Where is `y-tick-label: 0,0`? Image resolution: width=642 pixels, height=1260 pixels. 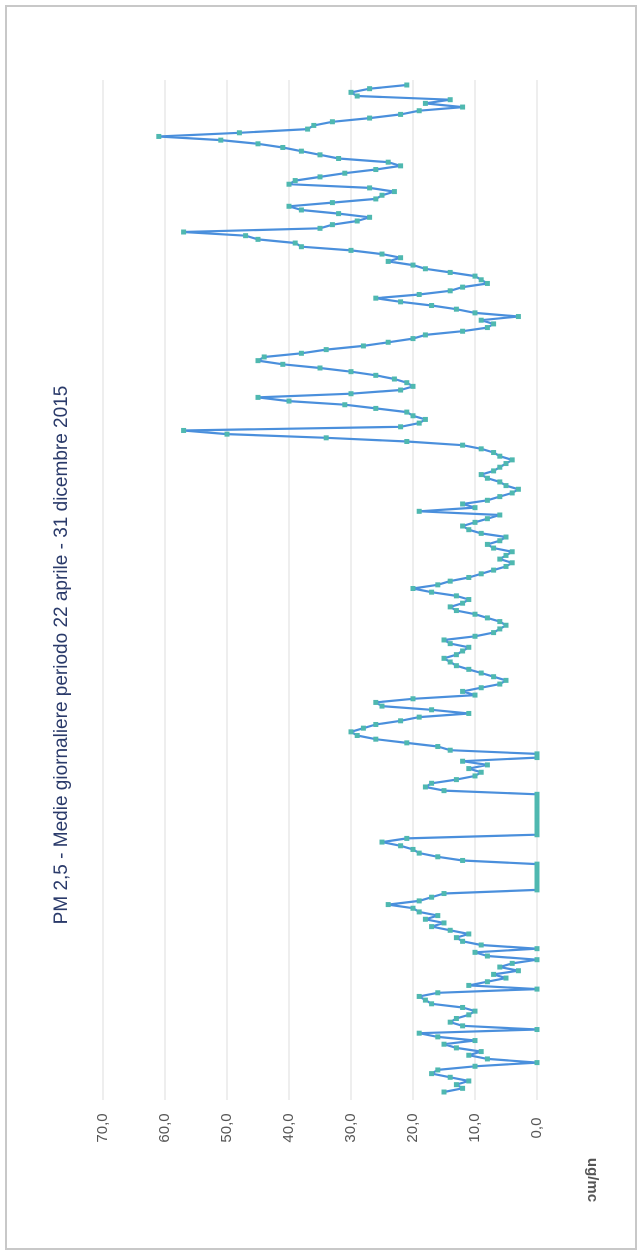
y-tick-label: 0,0 is located at coordinates (536, 1128).